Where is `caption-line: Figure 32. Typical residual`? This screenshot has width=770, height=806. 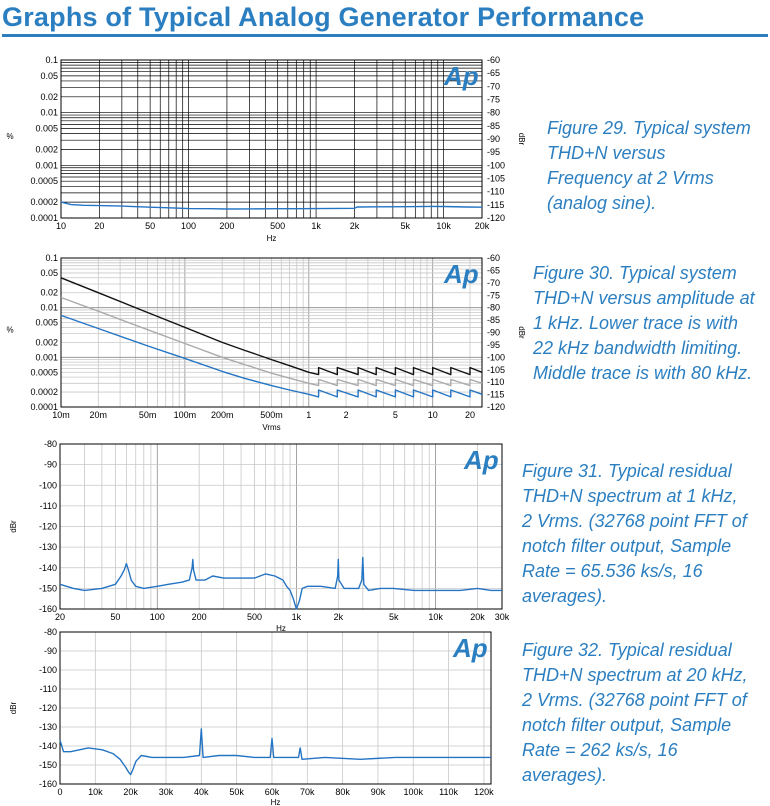
caption-line: Figure 32. Typical residual is located at coordinates (627, 650).